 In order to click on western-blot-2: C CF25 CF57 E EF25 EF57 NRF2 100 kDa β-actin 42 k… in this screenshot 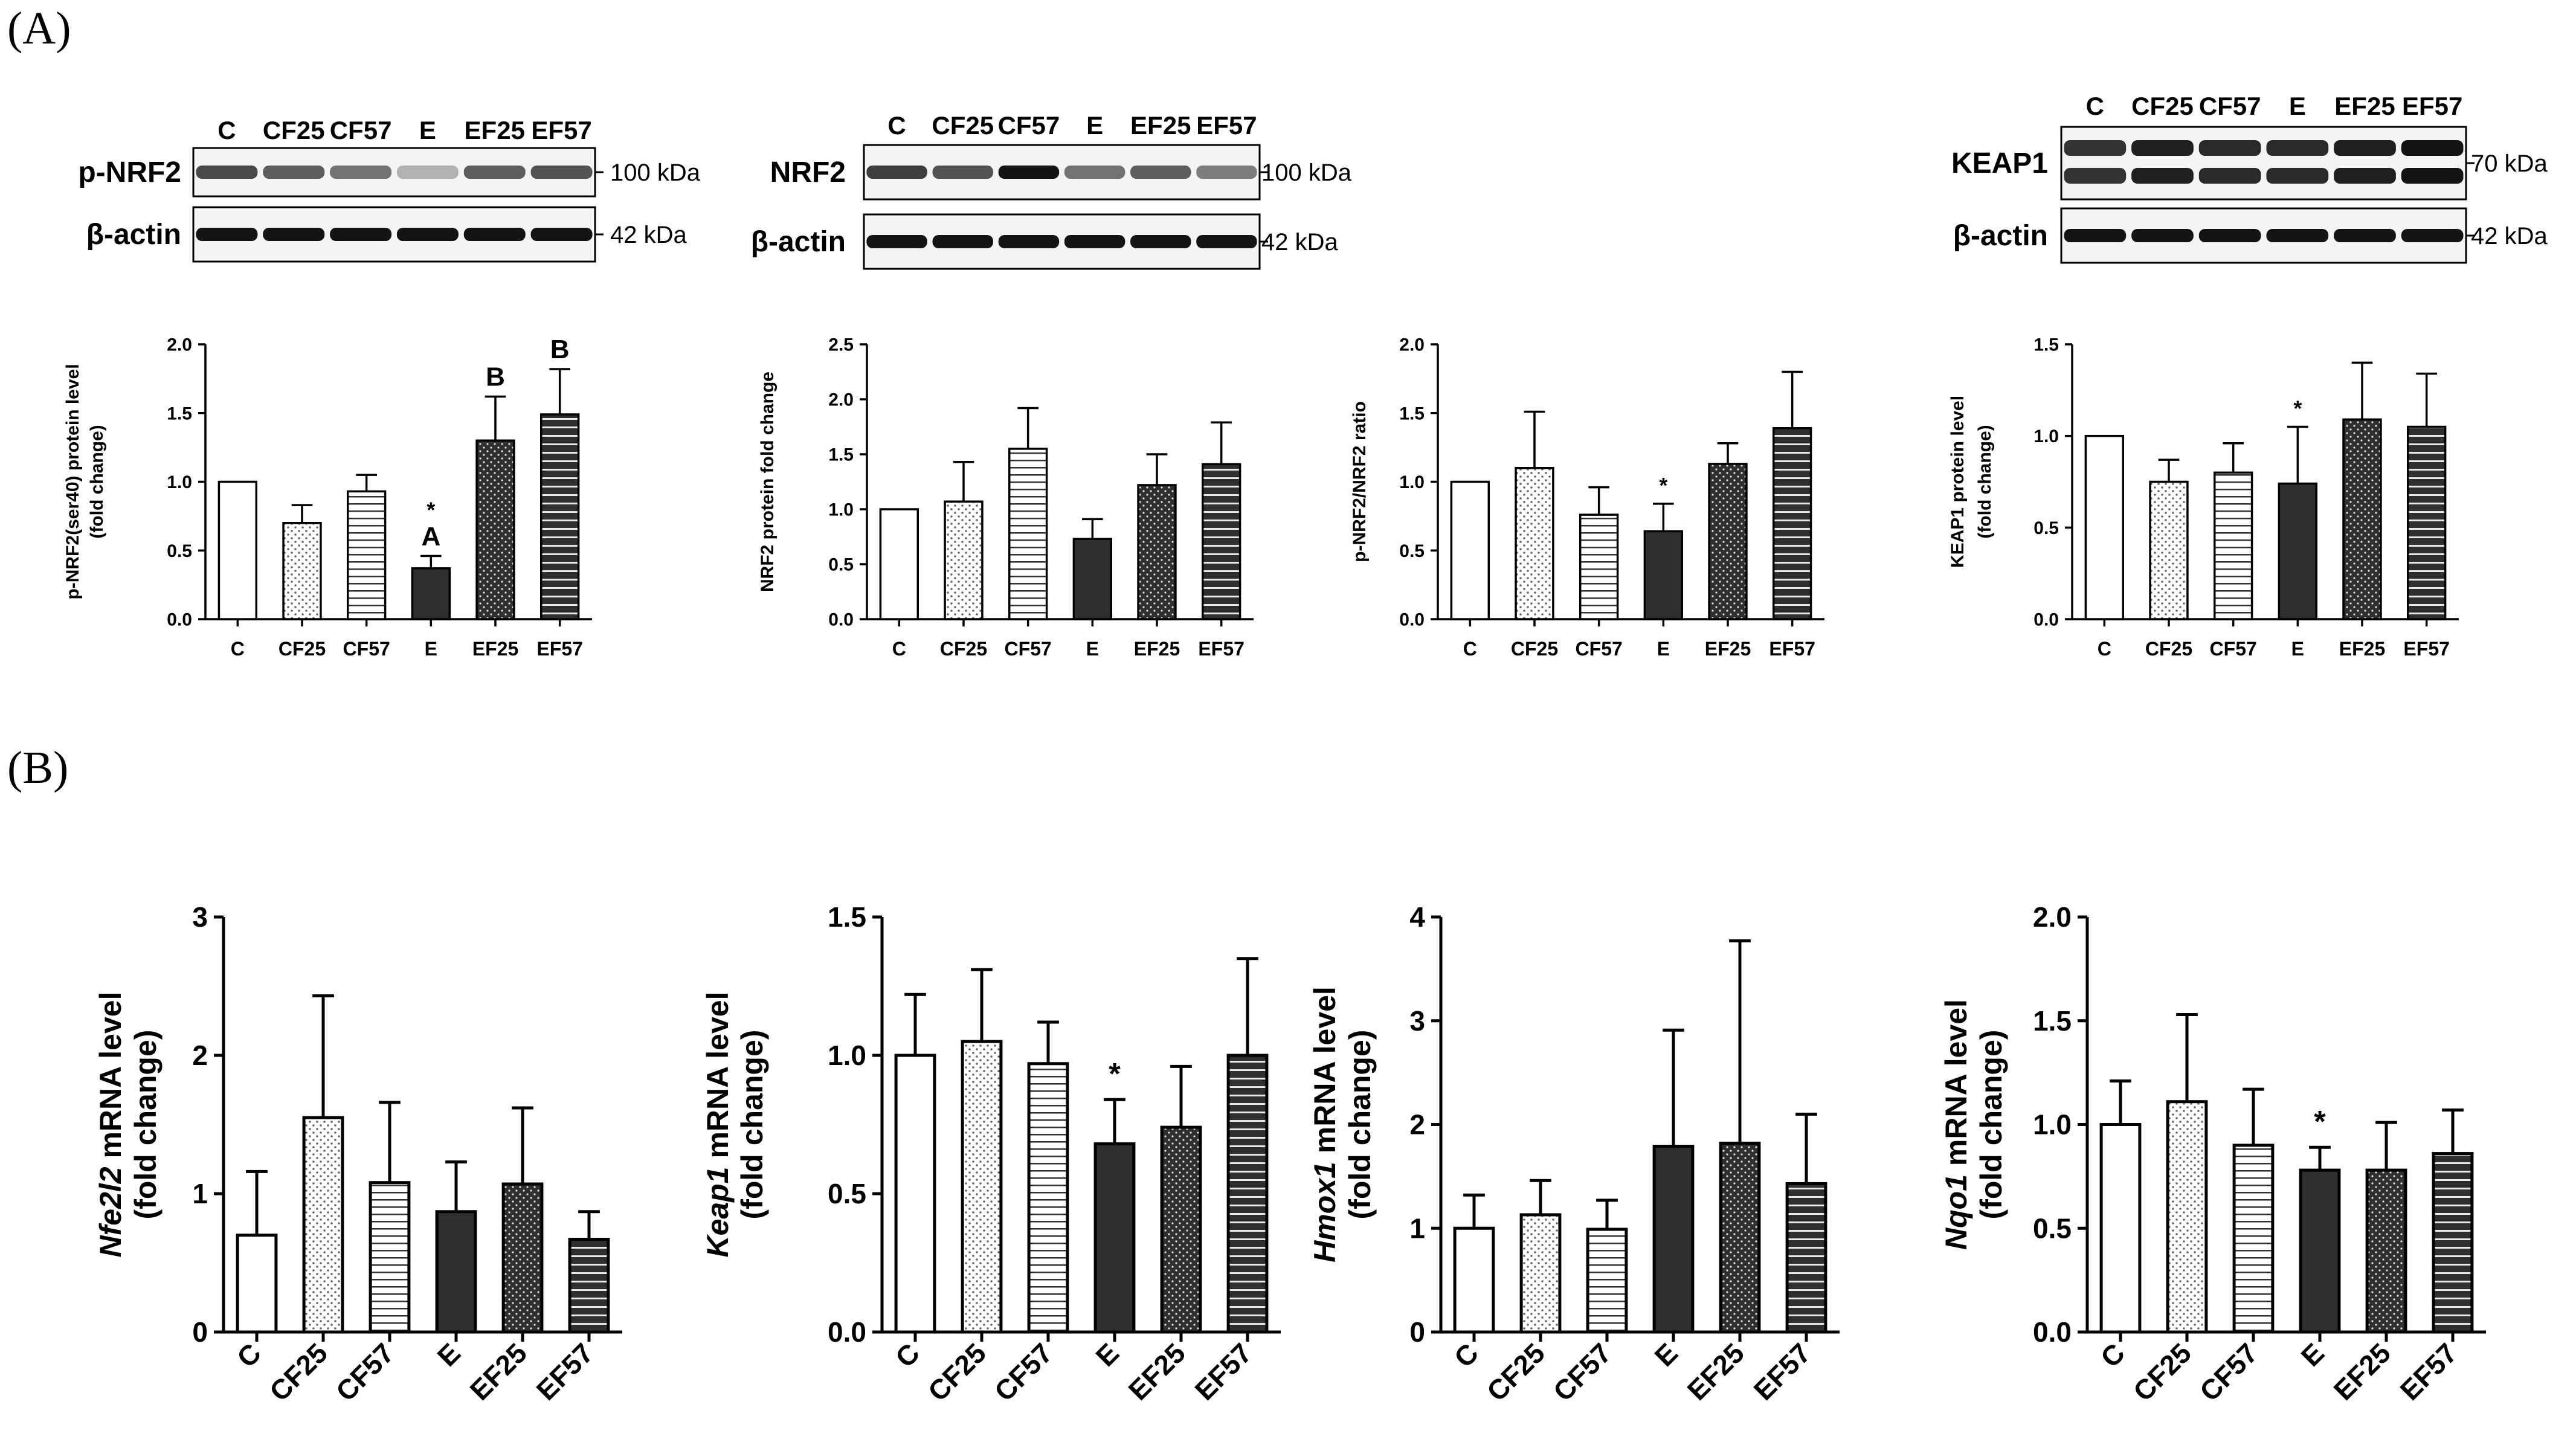, I will do `click(1051, 190)`.